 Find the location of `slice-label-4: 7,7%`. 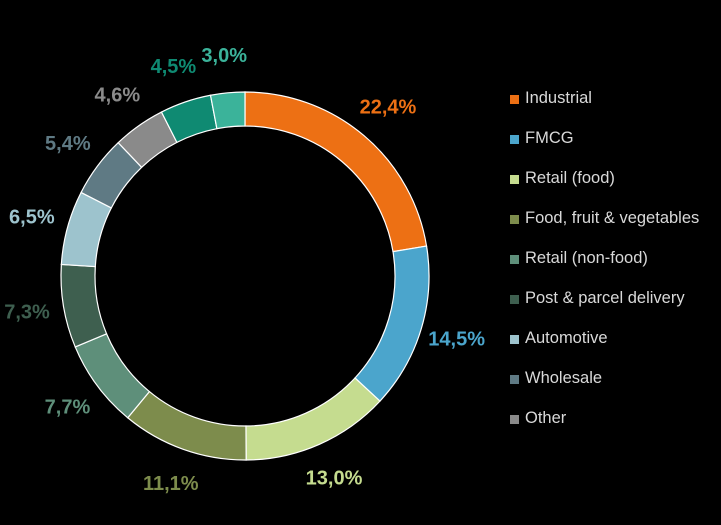

slice-label-4: 7,7% is located at coordinates (68, 408).